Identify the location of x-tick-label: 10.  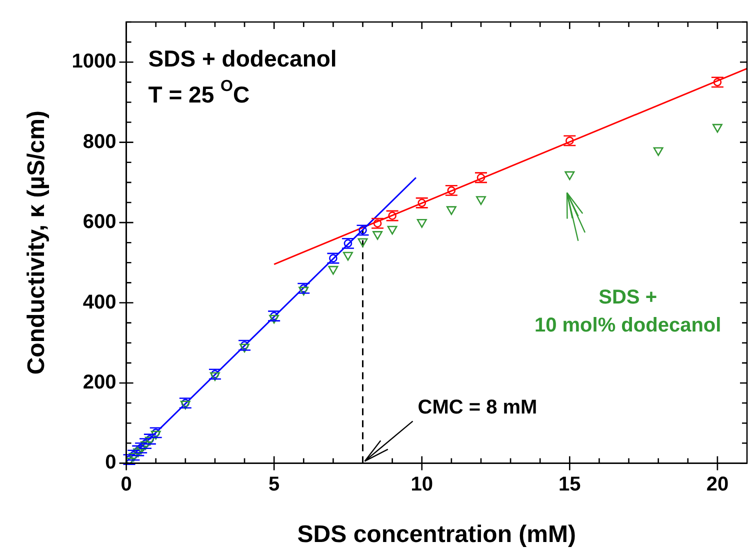
(421, 485).